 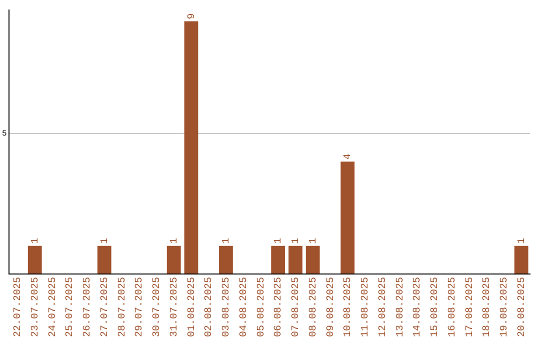 I want to click on x-tick-label: 05.08.2025, so click(x=262, y=307).